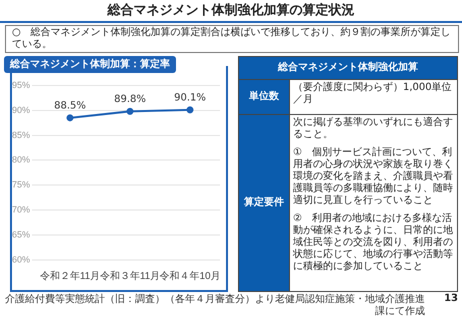  Describe the element at coordinates (21, 209) in the screenshot. I see `y-tick-label: 70%` at that location.